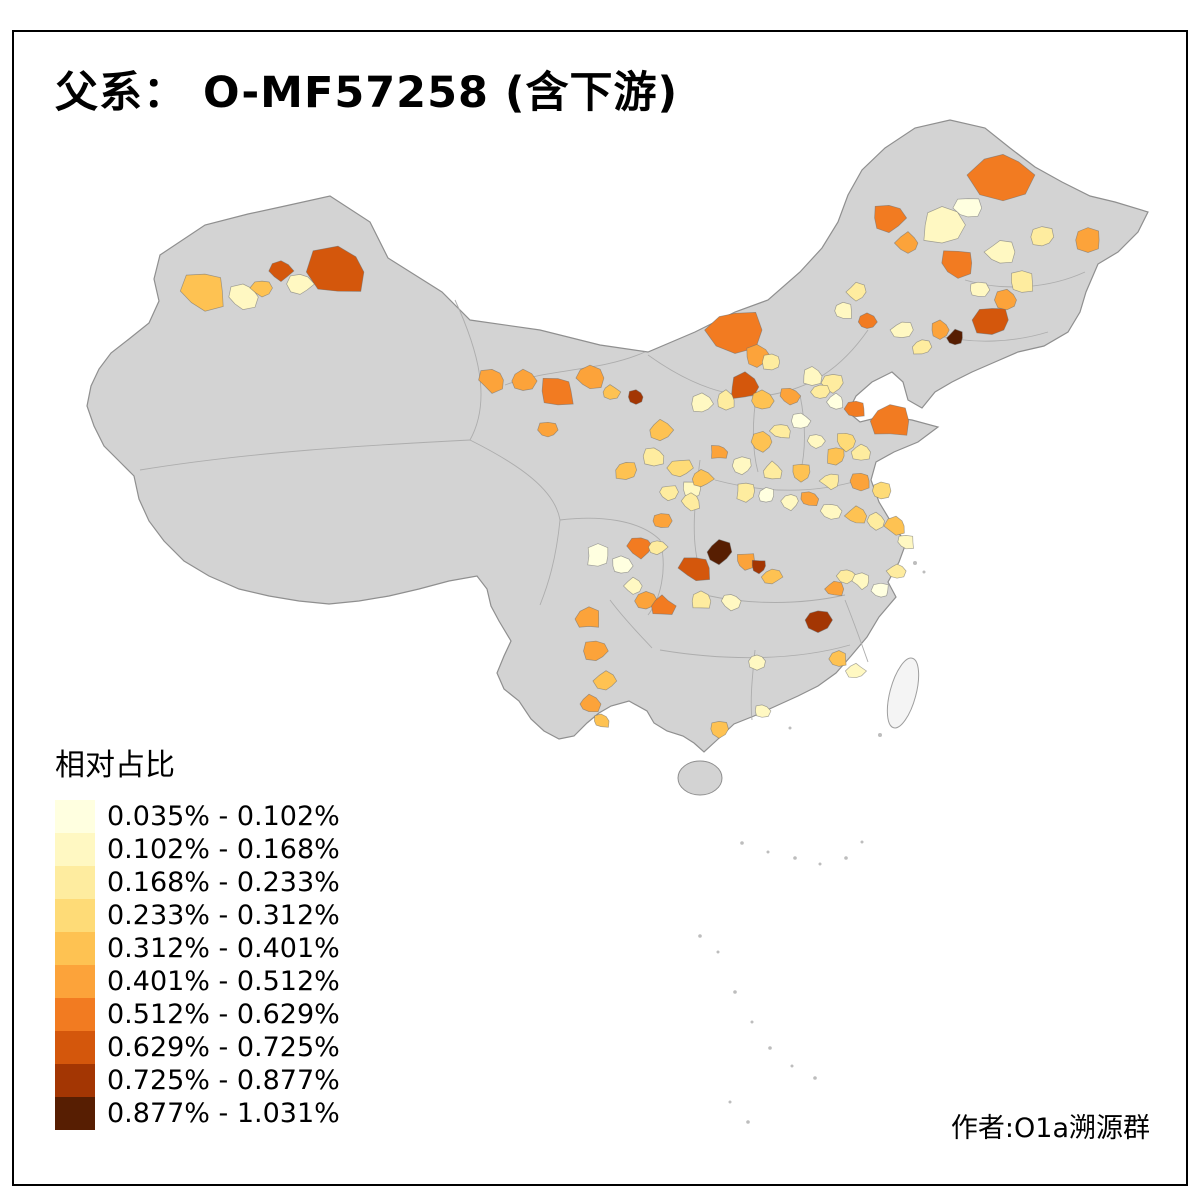  Describe the element at coordinates (223, 1113) in the screenshot. I see `legend-label: 0.877% - 1.031%` at that location.